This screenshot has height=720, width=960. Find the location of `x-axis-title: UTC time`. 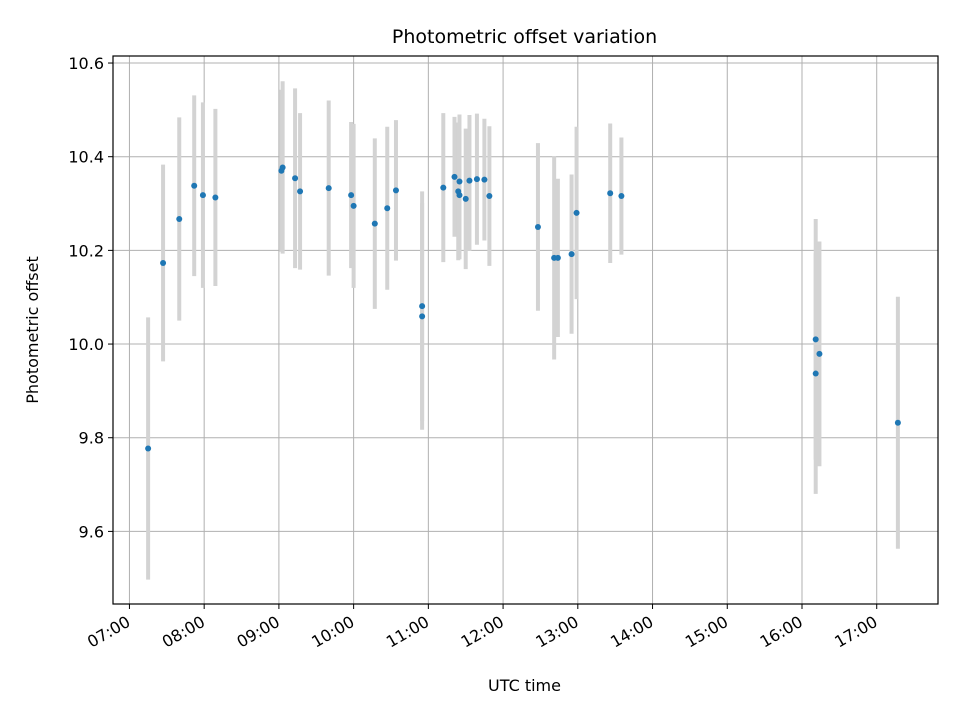

x-axis-title: UTC time is located at coordinates (524, 685).